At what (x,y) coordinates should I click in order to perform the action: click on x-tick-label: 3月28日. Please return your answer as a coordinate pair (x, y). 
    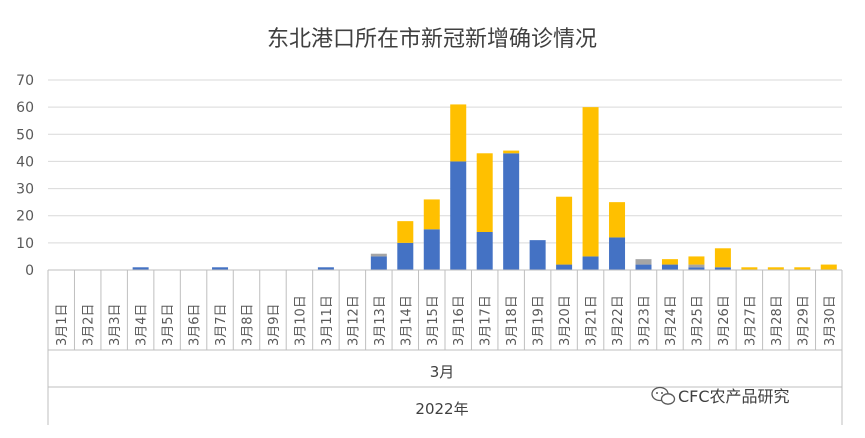
    Looking at the image, I should click on (777, 320).